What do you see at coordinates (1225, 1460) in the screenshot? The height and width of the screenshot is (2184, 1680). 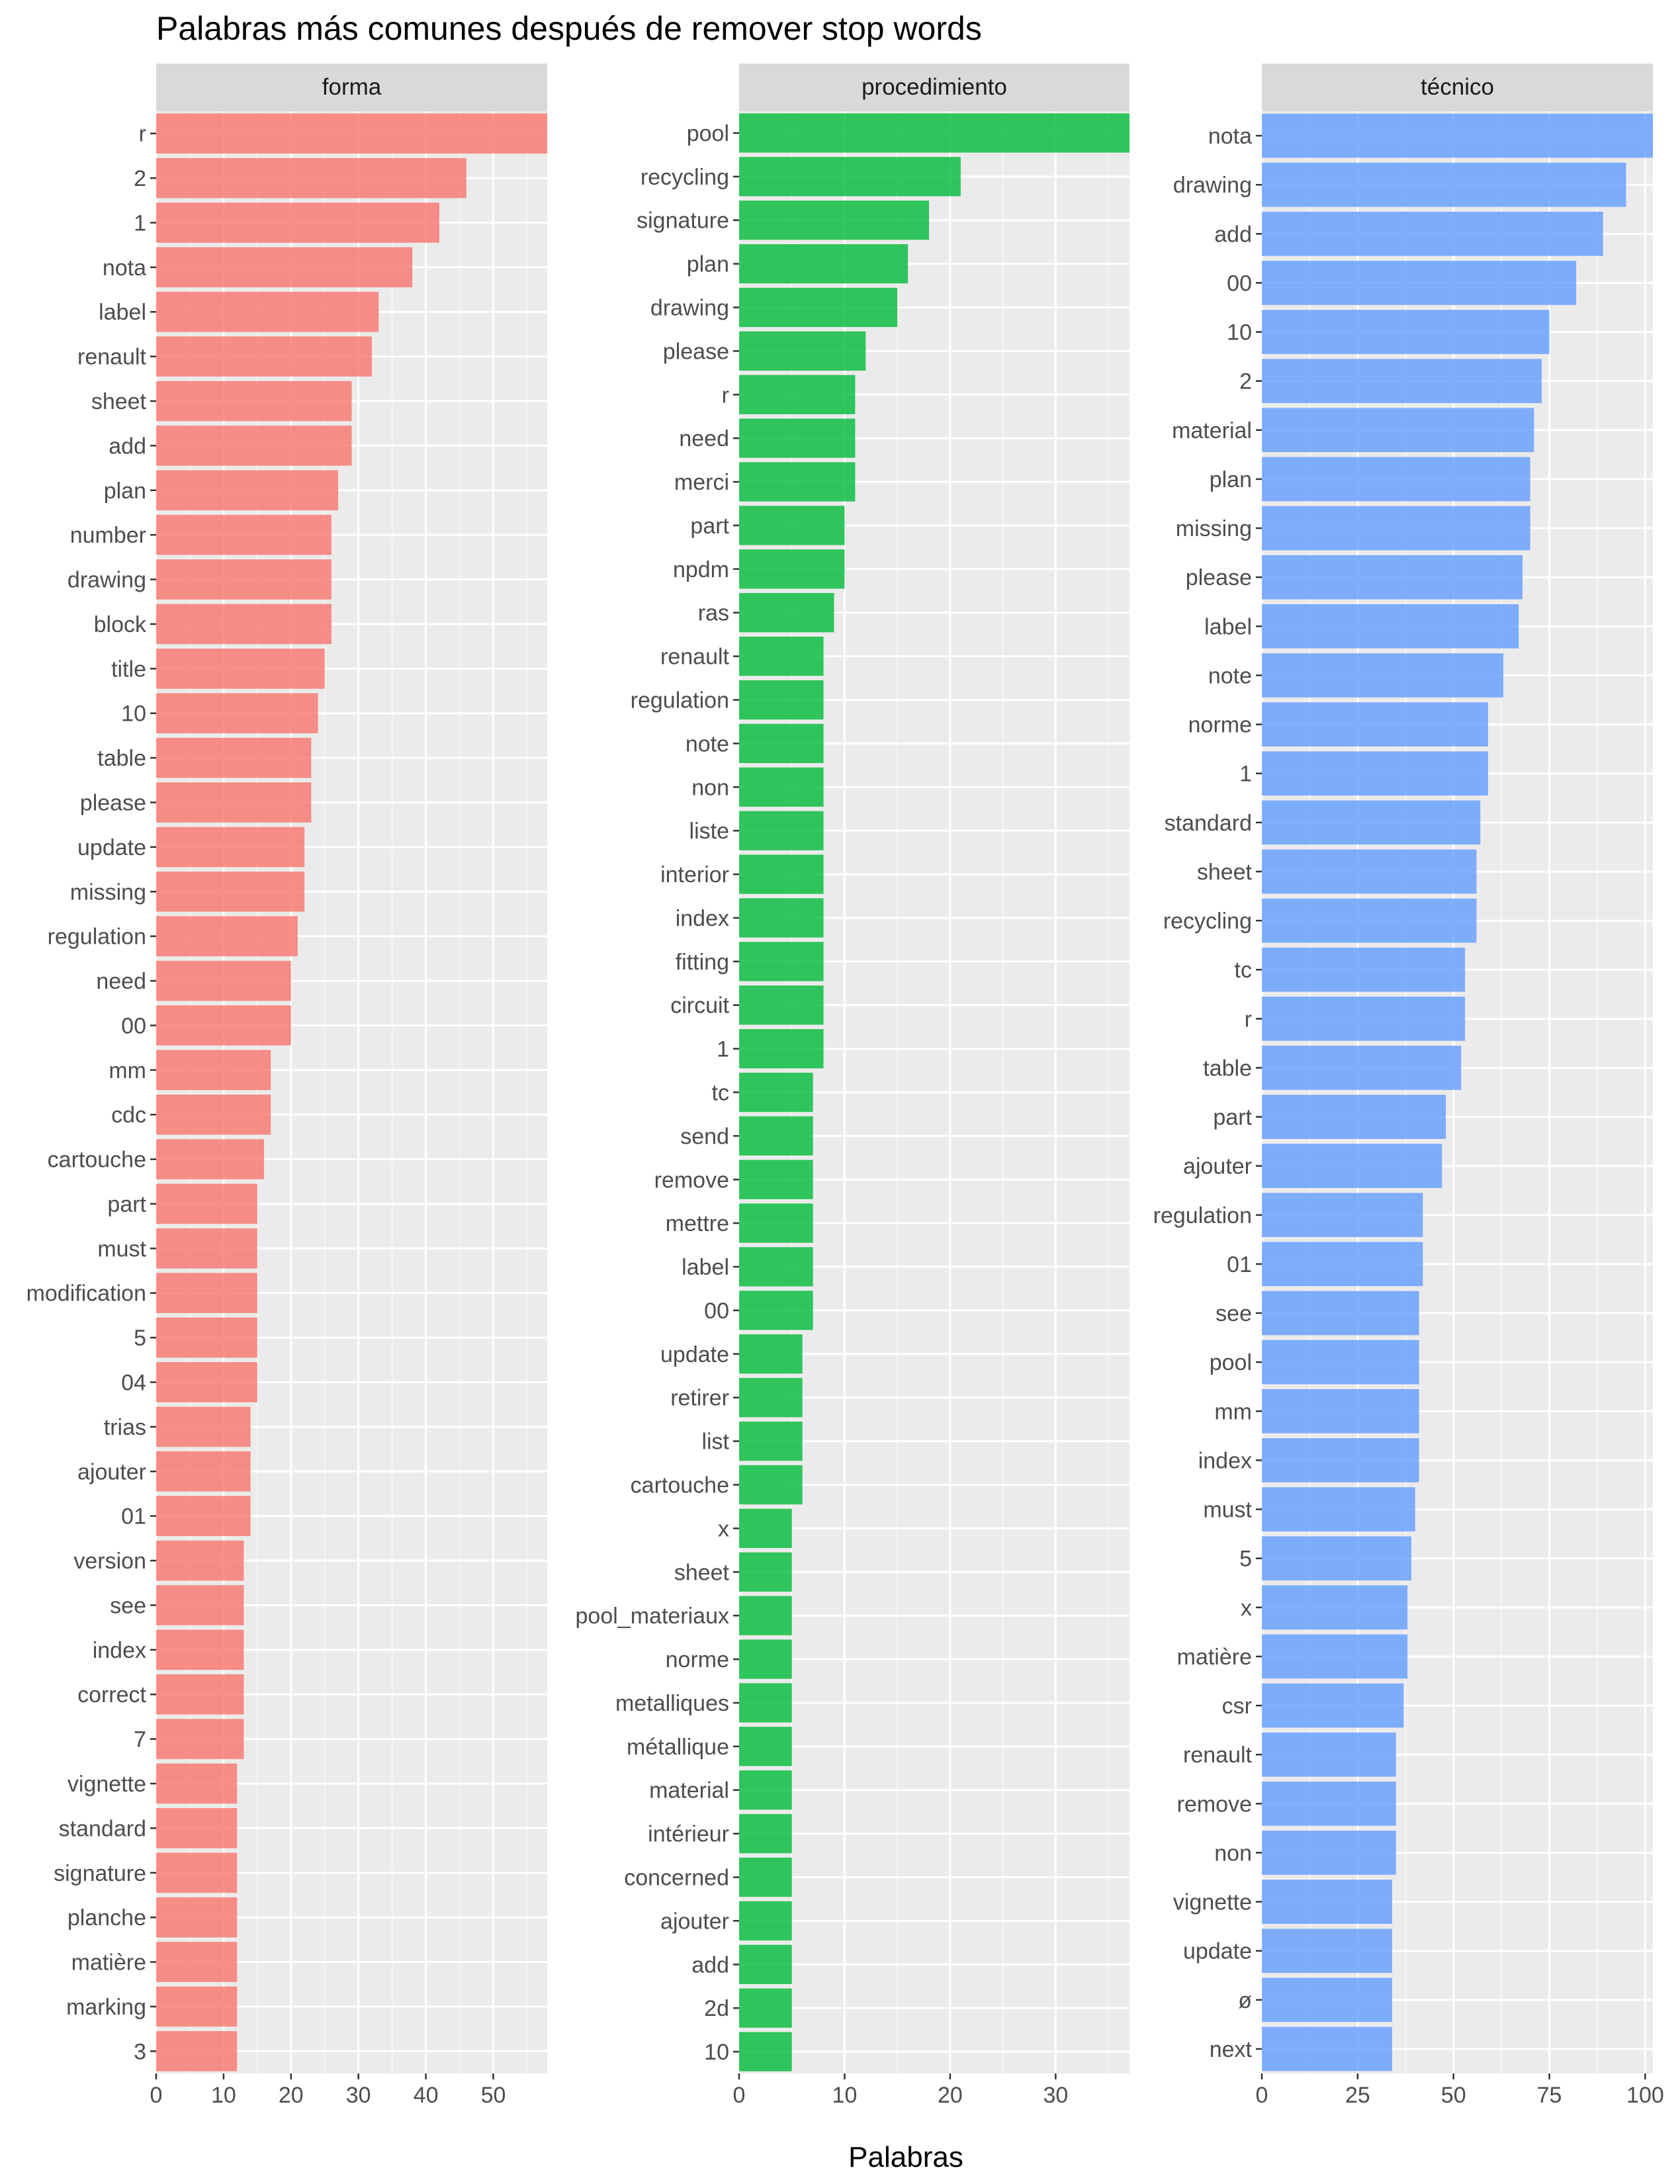 I see `category-label: index` at bounding box center [1225, 1460].